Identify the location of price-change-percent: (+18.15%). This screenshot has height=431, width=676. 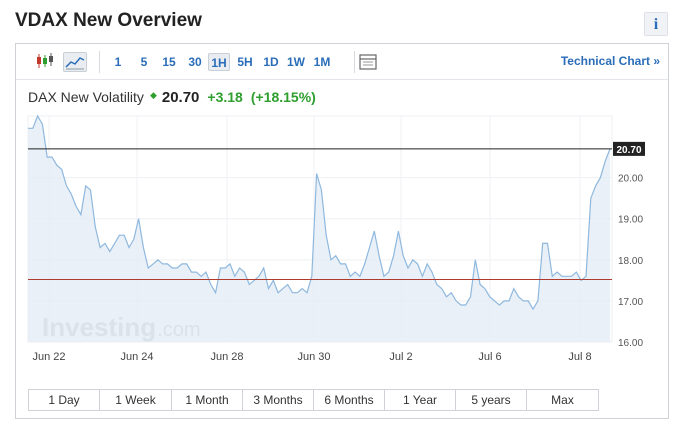
(283, 97).